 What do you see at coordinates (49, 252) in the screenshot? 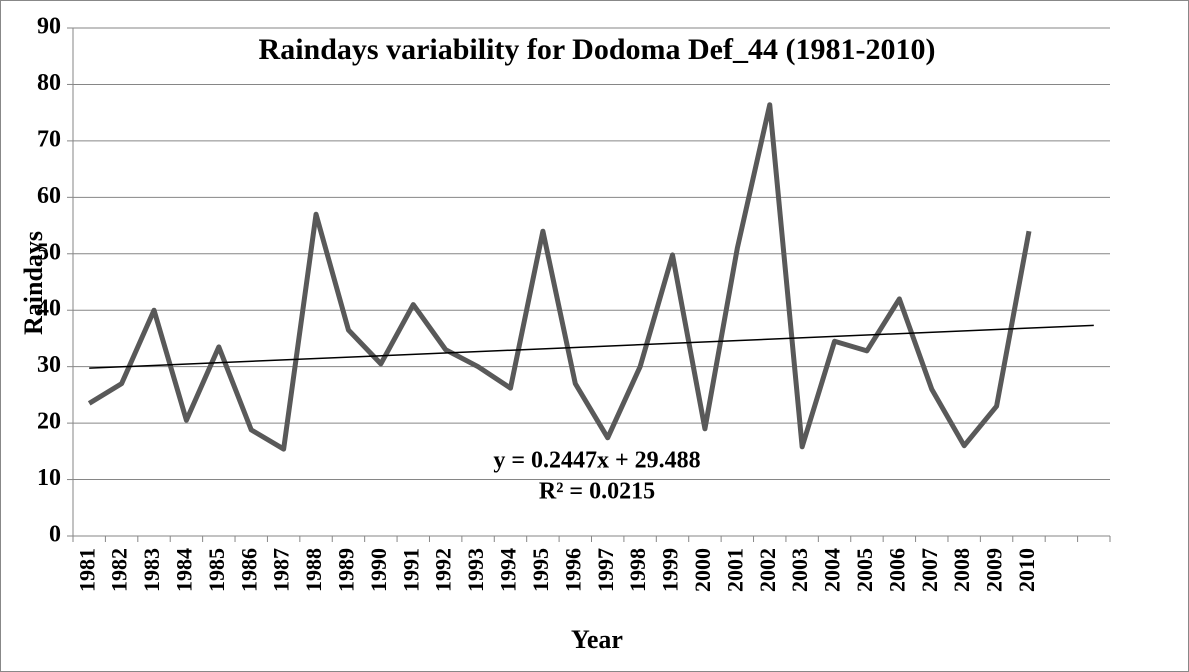
I see `y-tick-label: 50` at bounding box center [49, 252].